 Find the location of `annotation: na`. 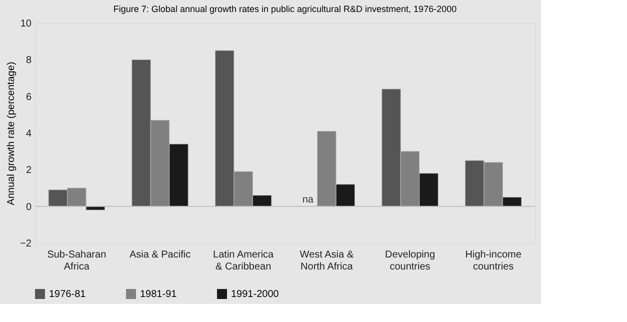

annotation: na is located at coordinates (308, 200).